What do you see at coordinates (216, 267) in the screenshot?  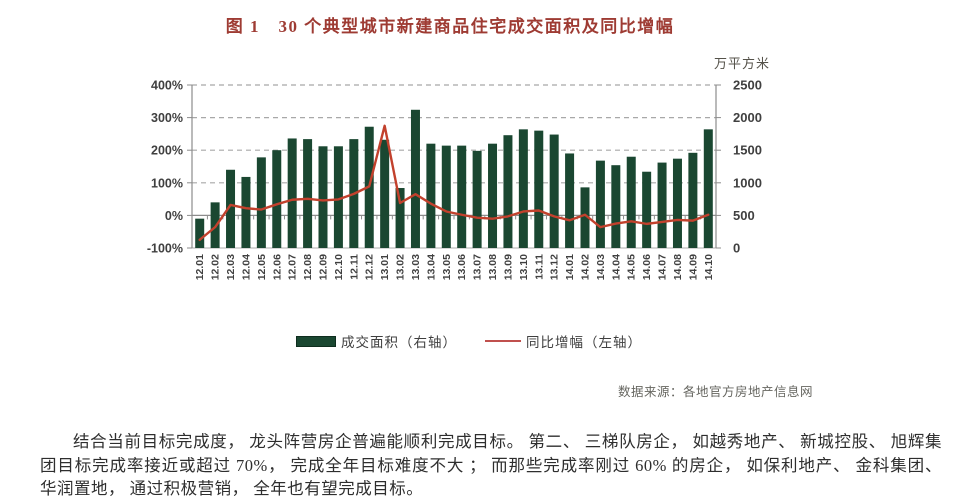 I see `x-axis-label: 12.02` at bounding box center [216, 267].